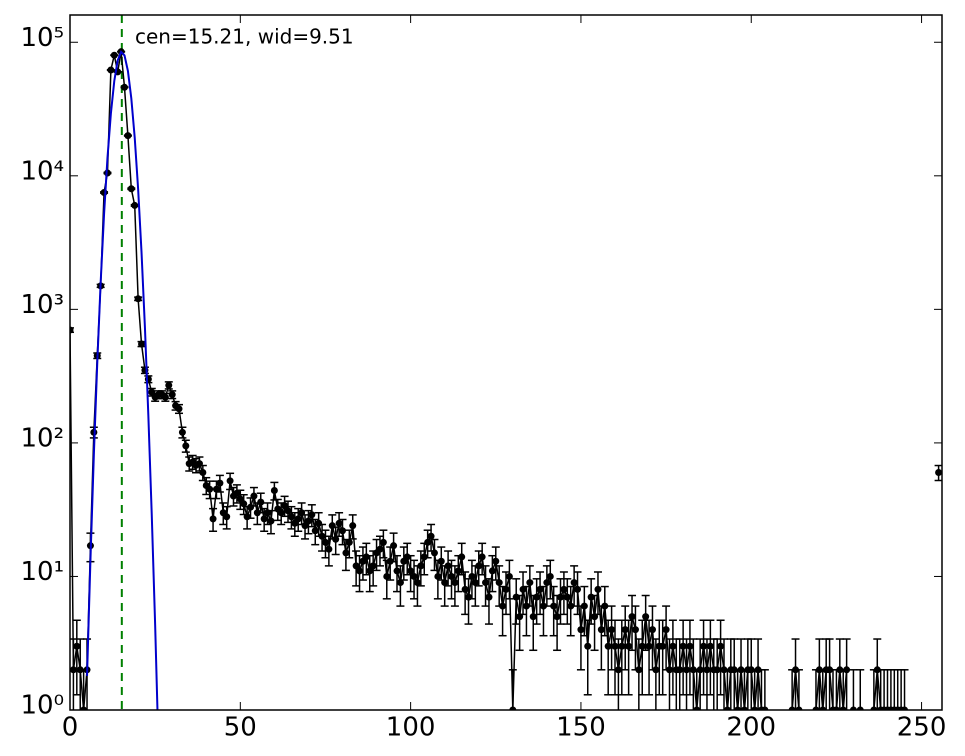  I want to click on y-tick-label: 10², so click(42, 438).